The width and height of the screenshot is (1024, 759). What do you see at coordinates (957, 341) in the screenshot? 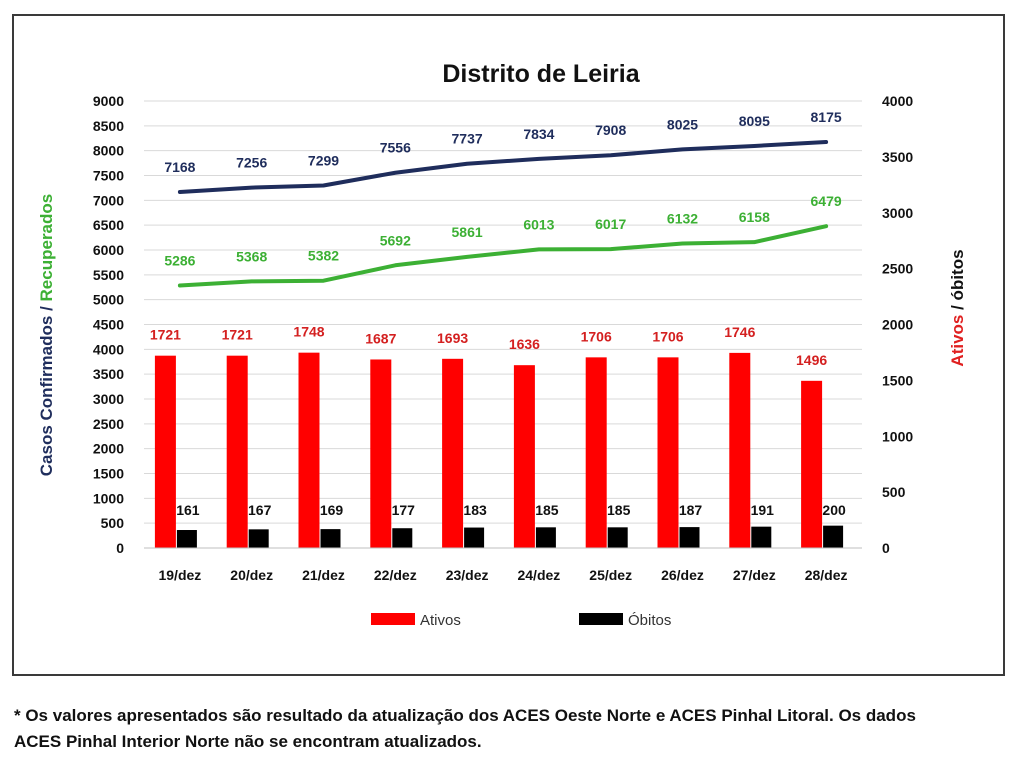
I see `right-axis-title-part1: Ativos` at bounding box center [957, 341].